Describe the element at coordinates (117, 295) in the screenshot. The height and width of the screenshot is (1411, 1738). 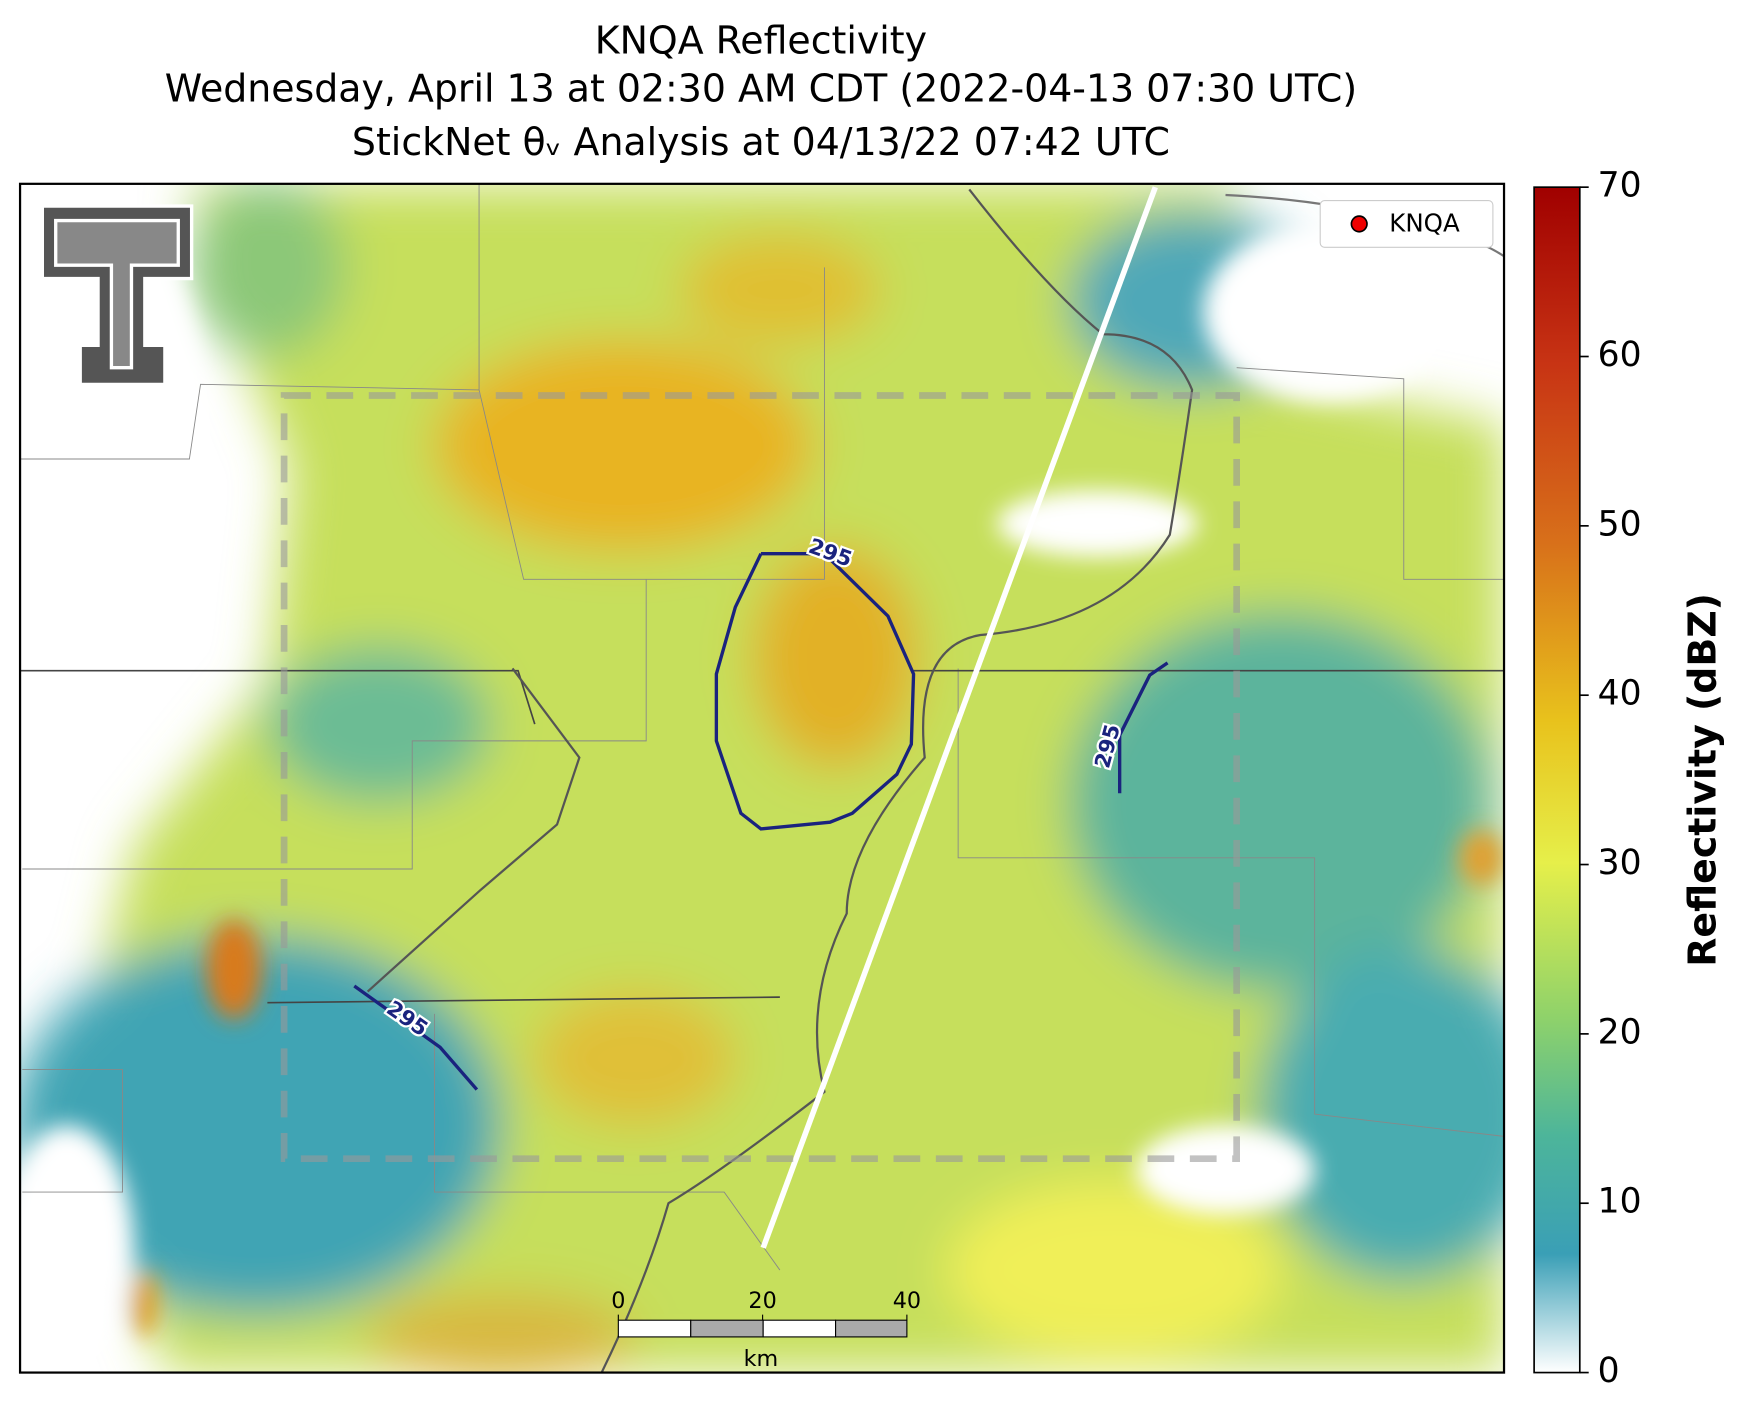
I see `logo` at that location.